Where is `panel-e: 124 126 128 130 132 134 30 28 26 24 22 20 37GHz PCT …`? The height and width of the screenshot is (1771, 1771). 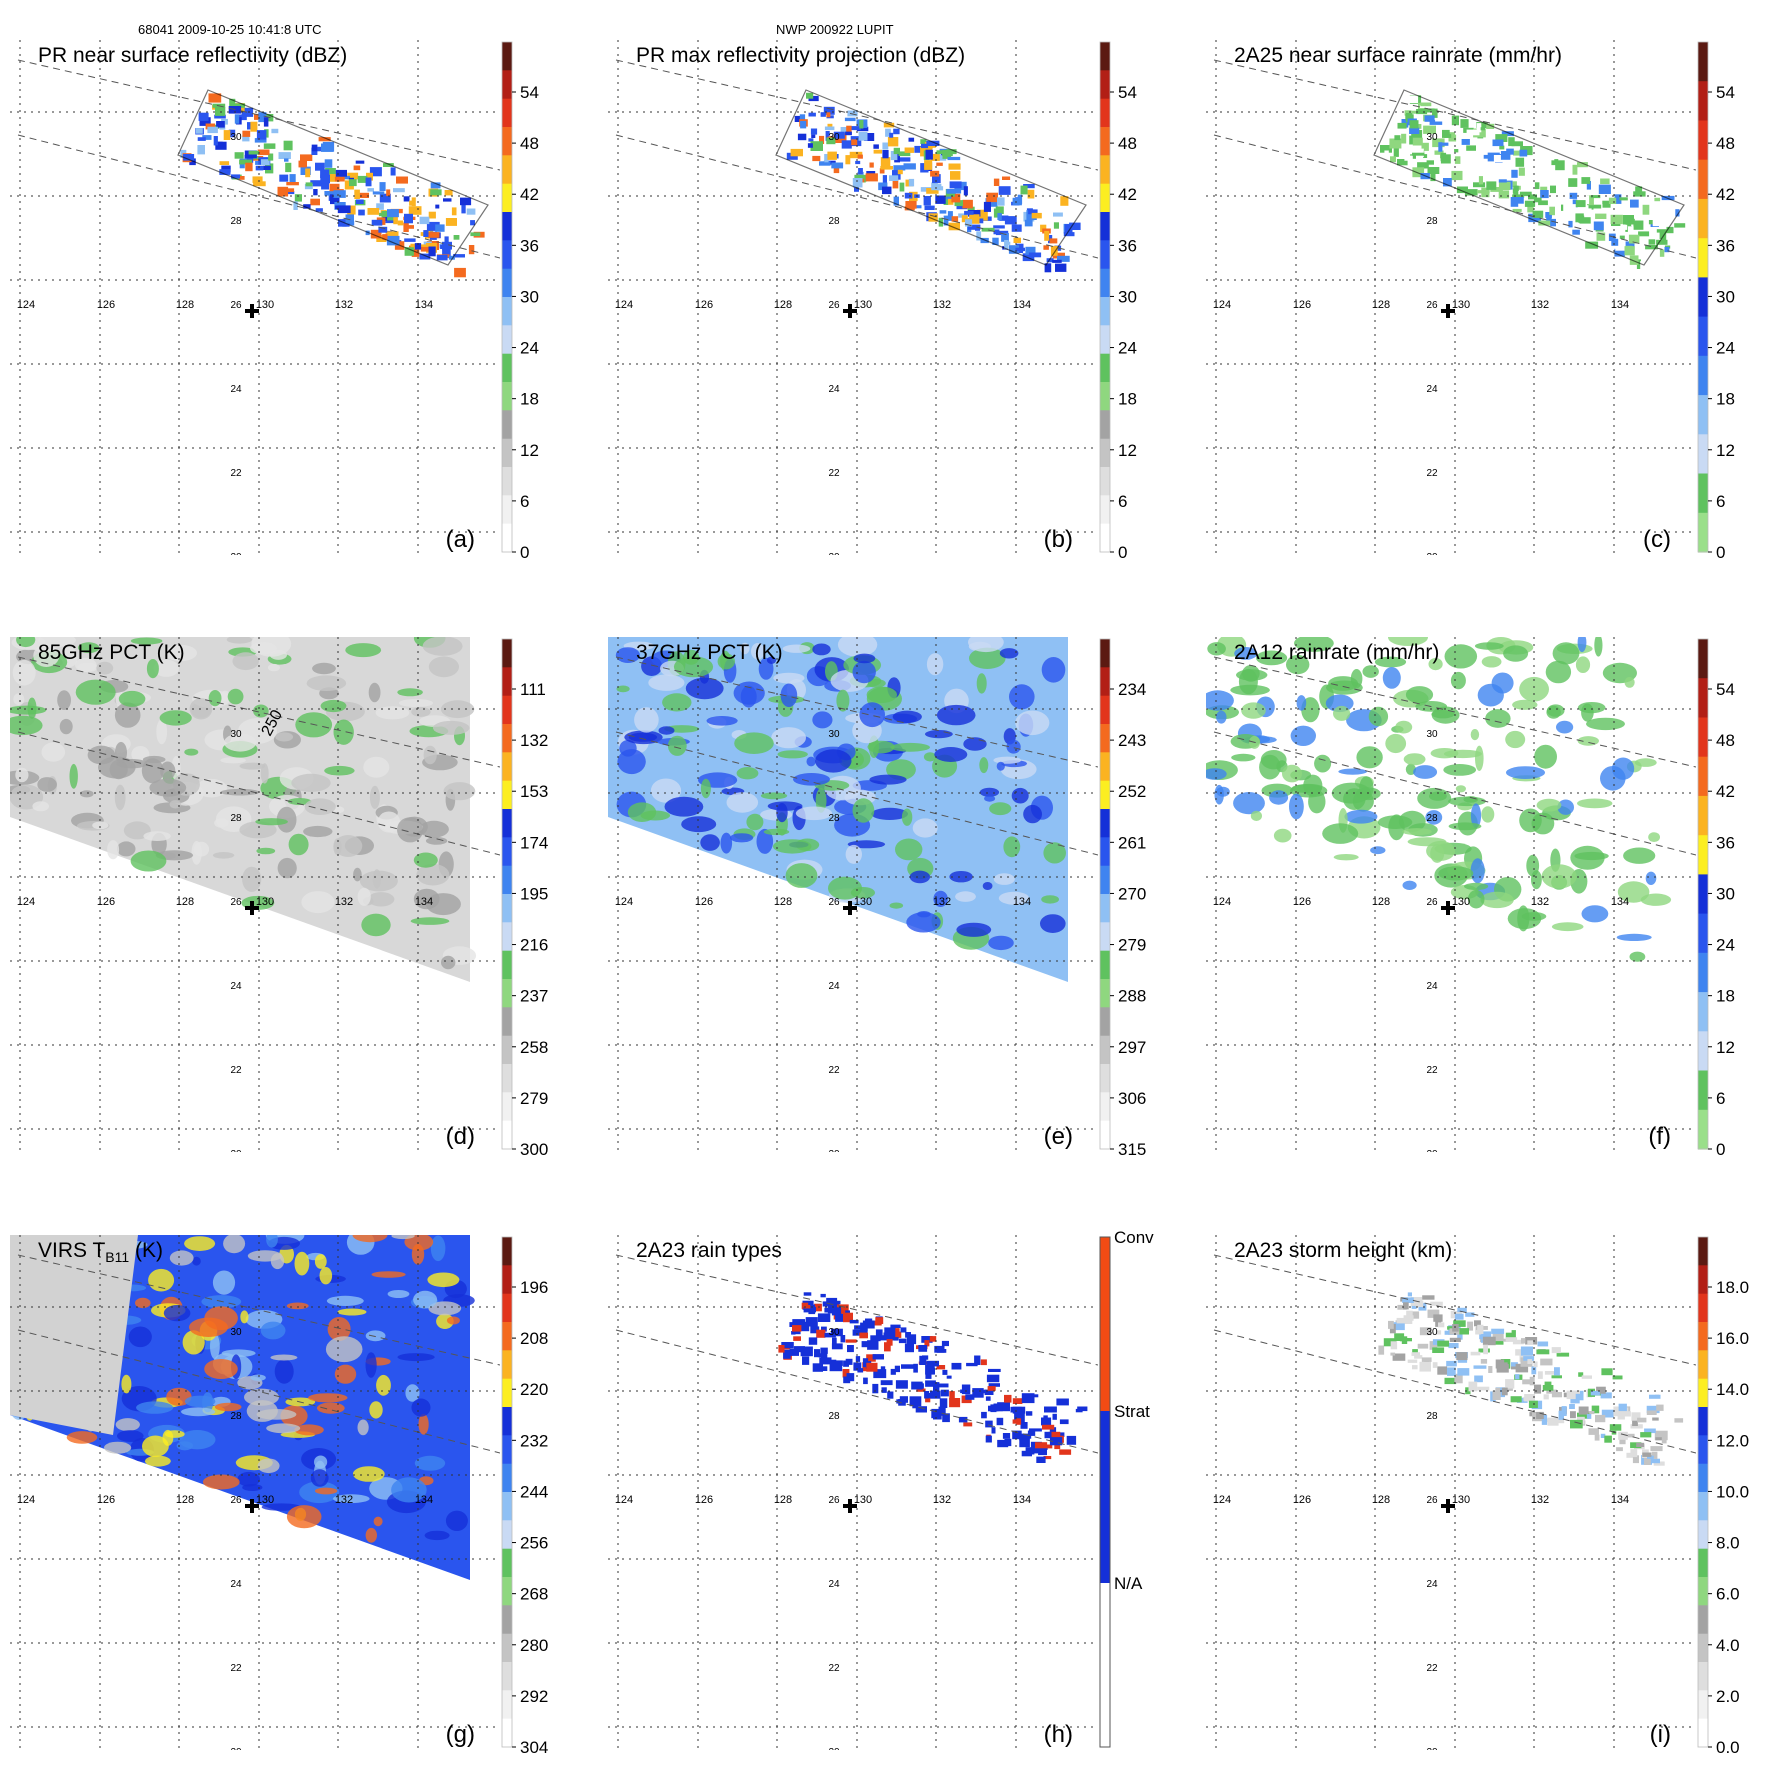
panel-e: 124 126 128 130 132 134 30 28 26 24 22 20 37GHz PCT … is located at coordinates (877, 898).